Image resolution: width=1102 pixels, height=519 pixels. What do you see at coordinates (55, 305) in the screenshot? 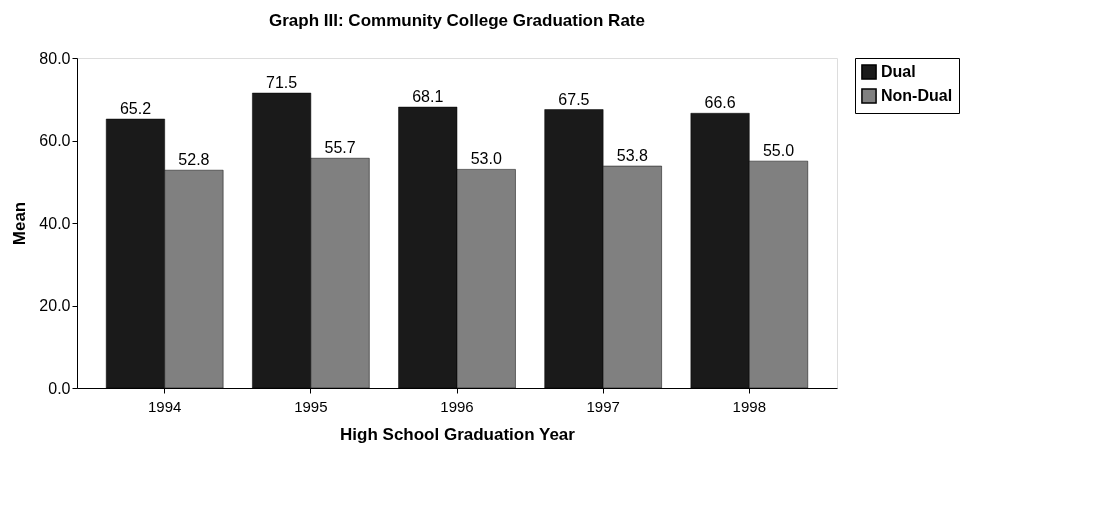
I see `y-tick-label: 20.0` at bounding box center [55, 305].